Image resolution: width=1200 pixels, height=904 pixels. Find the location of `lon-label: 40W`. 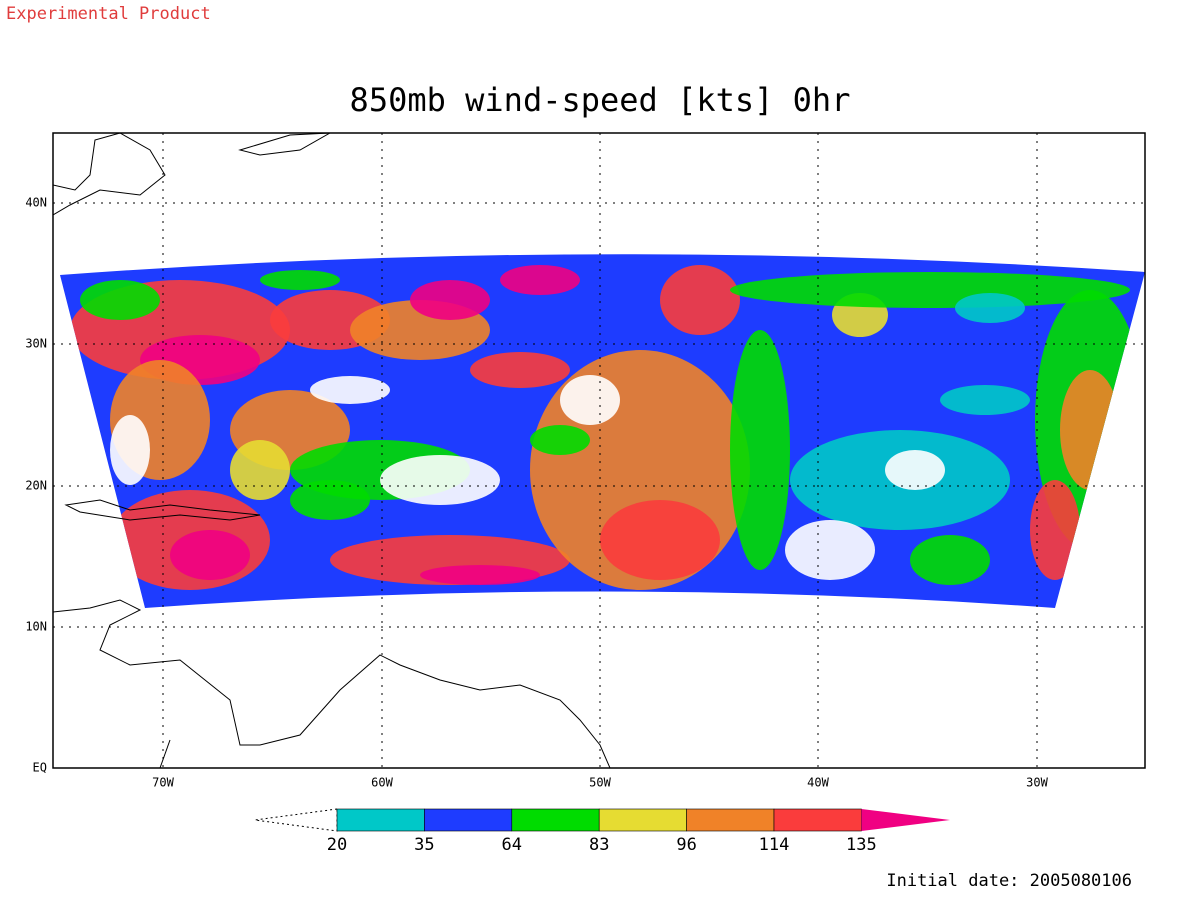

lon-label: 40W is located at coordinates (818, 783).